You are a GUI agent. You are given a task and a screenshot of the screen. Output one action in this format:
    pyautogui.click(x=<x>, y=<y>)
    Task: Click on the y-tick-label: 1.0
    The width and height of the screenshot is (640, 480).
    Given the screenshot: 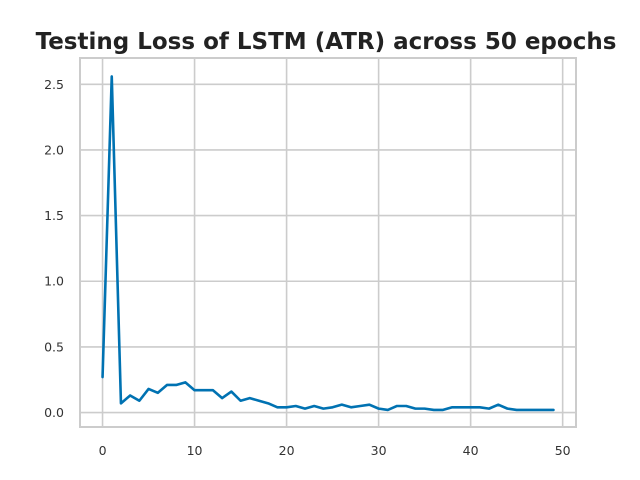 What is the action you would take?
    pyautogui.click(x=54, y=281)
    